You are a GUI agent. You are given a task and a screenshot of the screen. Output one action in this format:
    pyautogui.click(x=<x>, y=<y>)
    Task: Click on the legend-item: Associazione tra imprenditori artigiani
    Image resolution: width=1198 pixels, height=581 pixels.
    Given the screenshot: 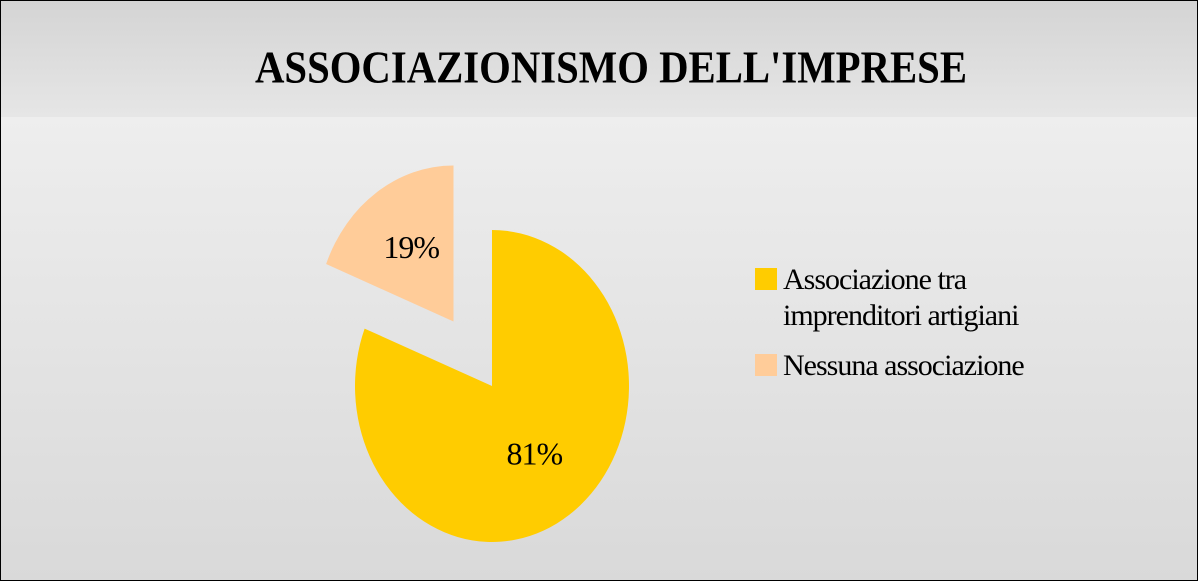 What is the action you would take?
    pyautogui.click(x=925, y=298)
    